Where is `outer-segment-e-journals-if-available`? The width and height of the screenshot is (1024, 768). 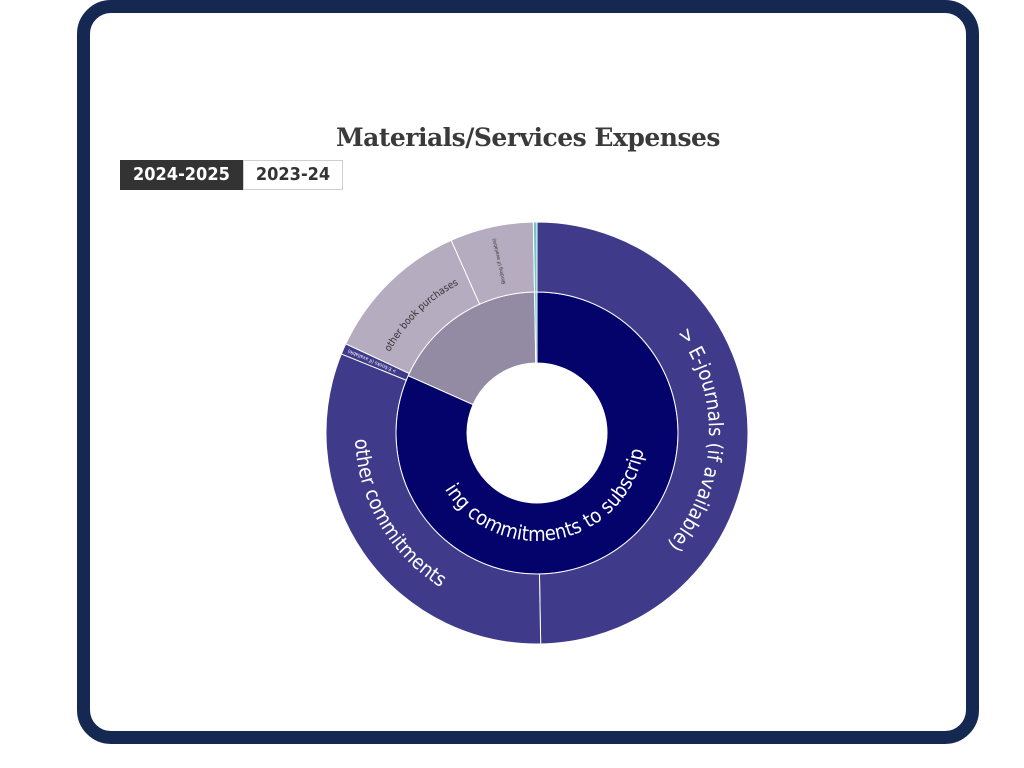 outer-segment-e-journals-if-available is located at coordinates (642, 433).